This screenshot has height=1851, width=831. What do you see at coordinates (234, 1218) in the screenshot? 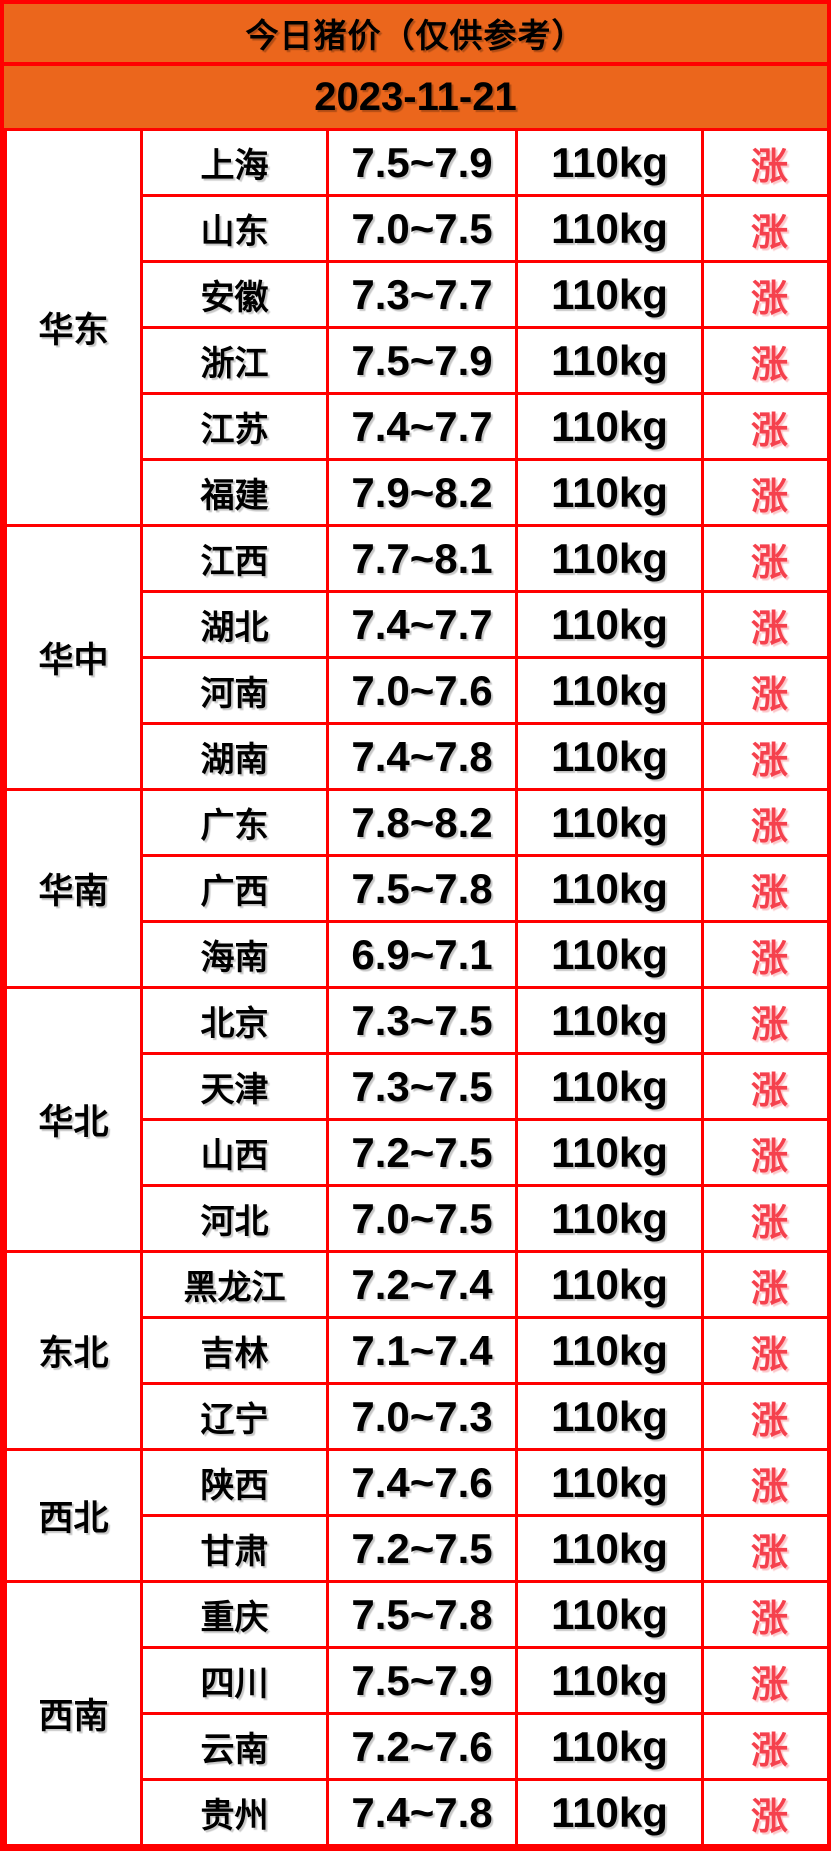
I see `province-cell: 河北` at bounding box center [234, 1218].